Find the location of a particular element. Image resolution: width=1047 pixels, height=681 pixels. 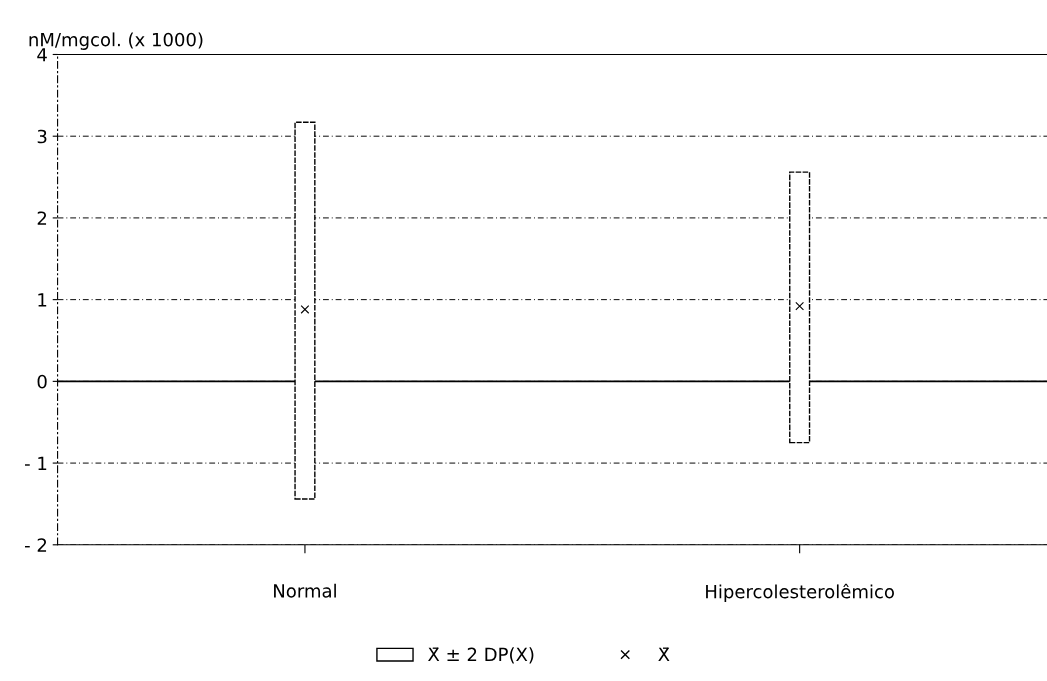

y-axis-title: nM/mgcol. (x 1000) is located at coordinates (116, 41).